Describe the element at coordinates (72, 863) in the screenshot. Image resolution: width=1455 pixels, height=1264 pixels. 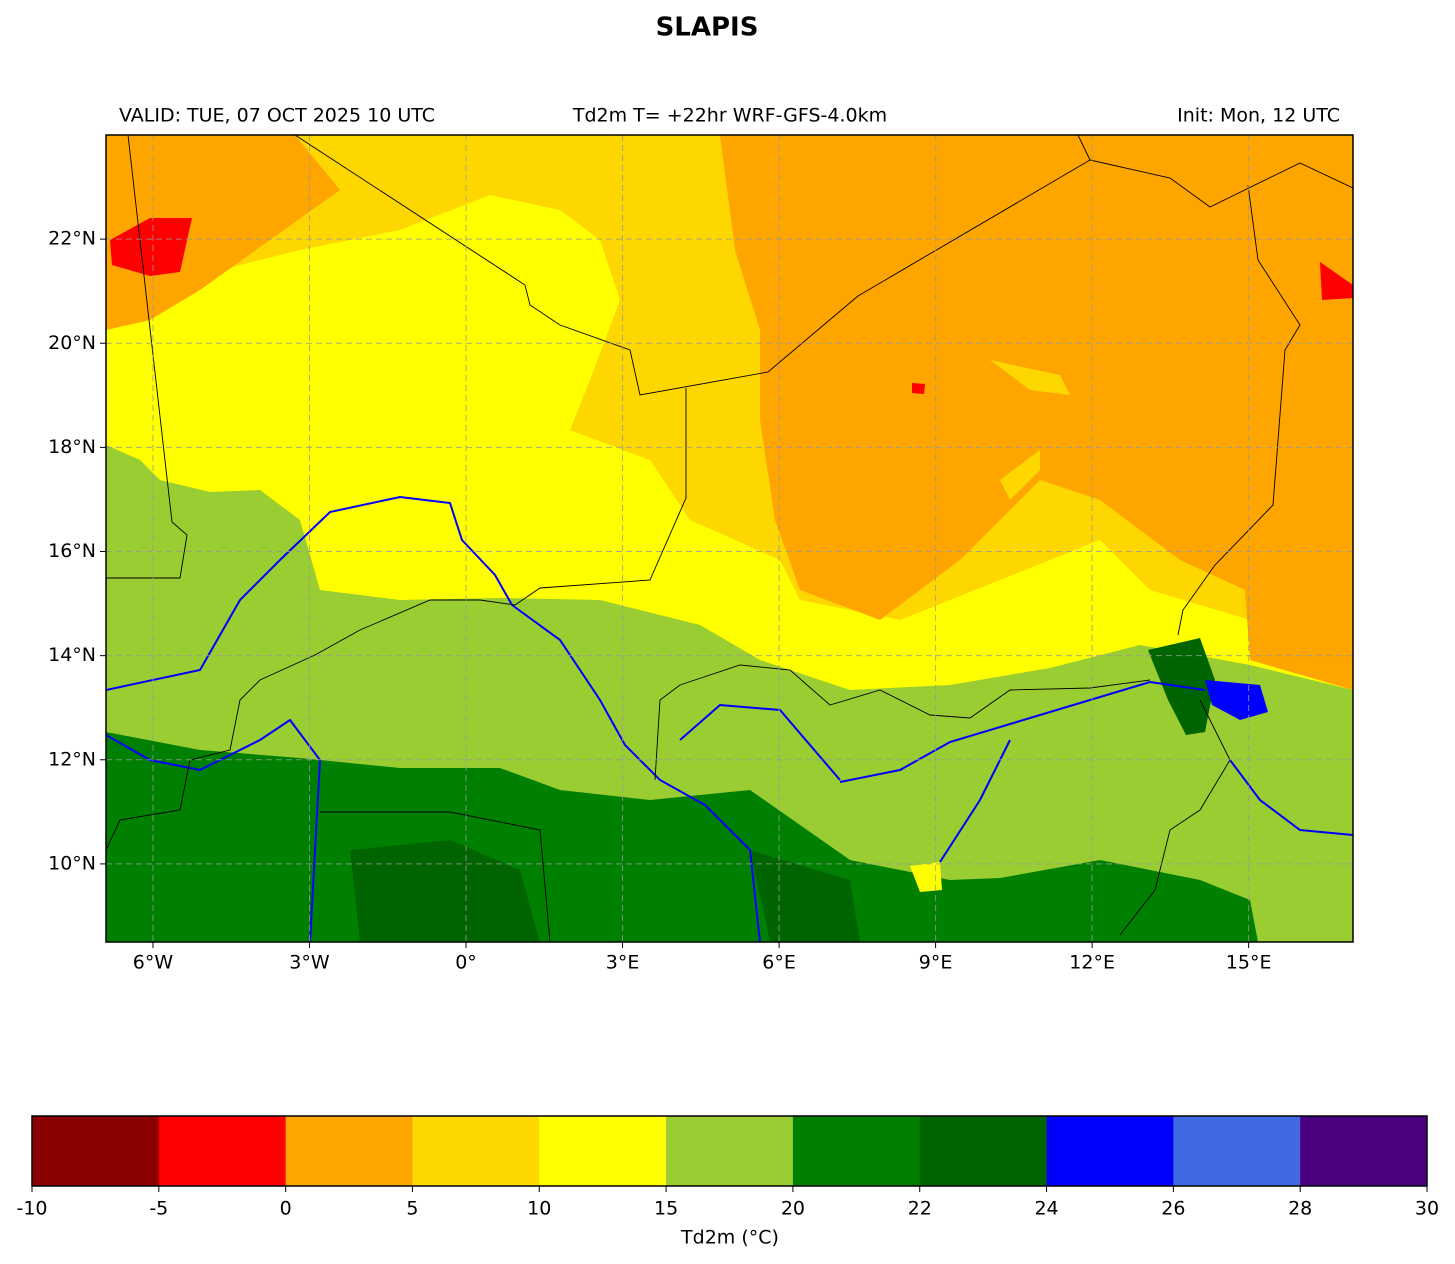
I see `y-tick-label: 10°N` at that location.